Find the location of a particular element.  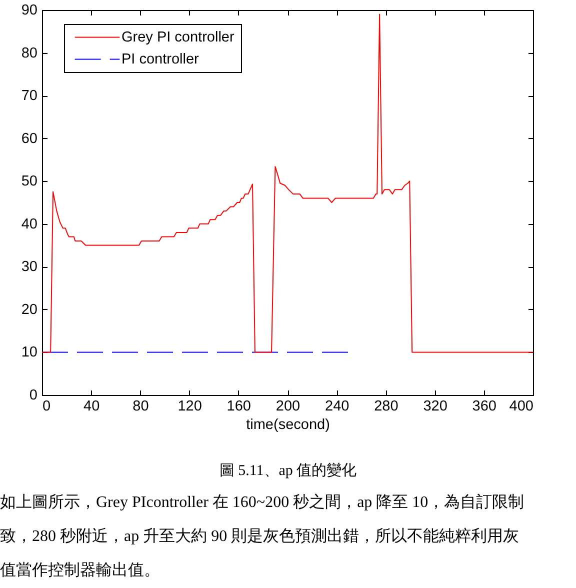

y-tick-label: 20 is located at coordinates (29, 310).